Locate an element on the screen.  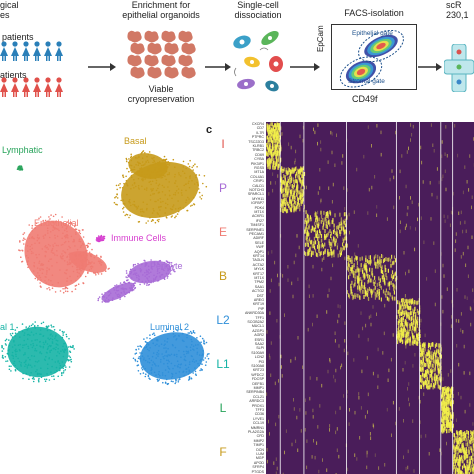
label-endothelial: Endothelial is located at coordinates (56, 223).